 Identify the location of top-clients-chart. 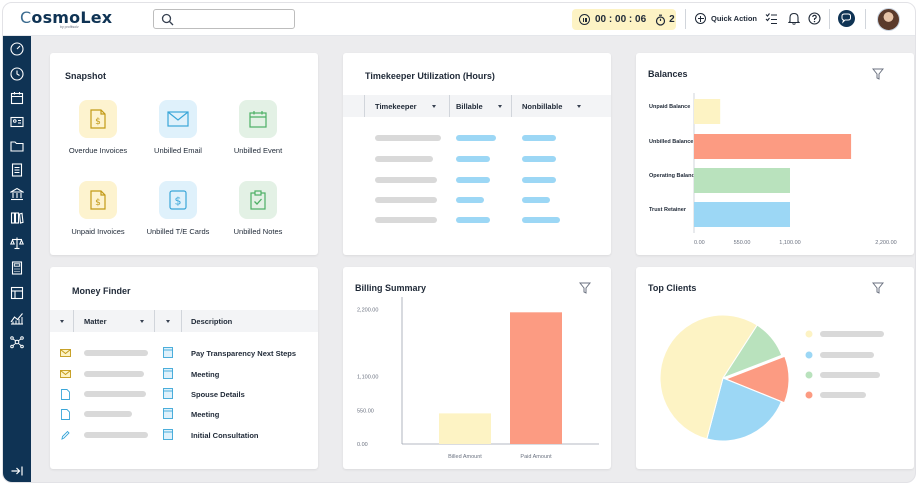
(771, 378).